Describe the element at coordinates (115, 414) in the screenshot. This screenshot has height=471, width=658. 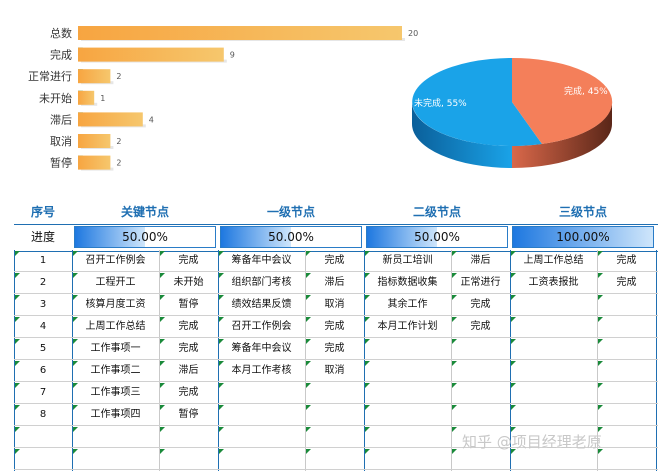
I see `key-node-task: 工作事项四` at that location.